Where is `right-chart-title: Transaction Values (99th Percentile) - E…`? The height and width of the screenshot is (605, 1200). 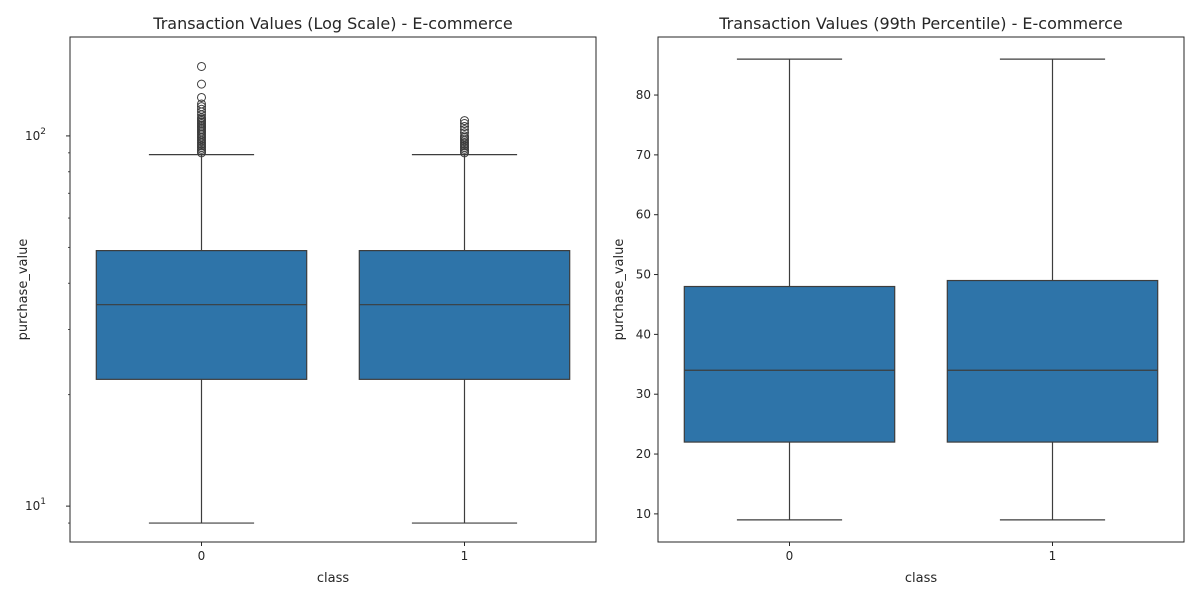
right-chart-title: Transaction Values (99th Percentile) - E… is located at coordinates (920, 23).